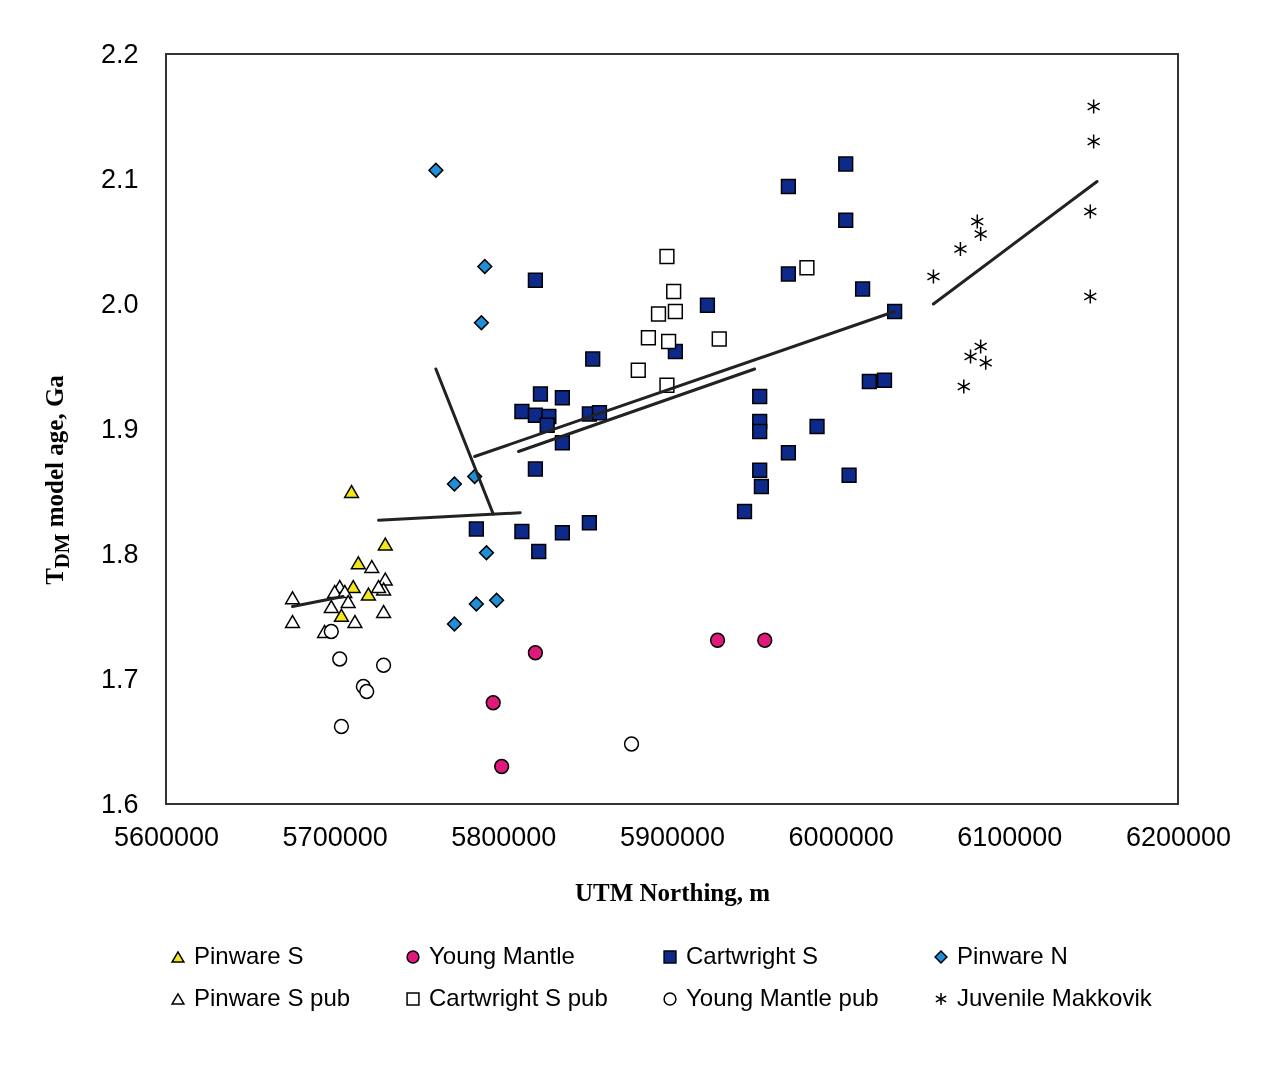 The image size is (1279, 1072). Describe the element at coordinates (782, 997) in the screenshot. I see `legend-label: Young Mantle pub` at that location.